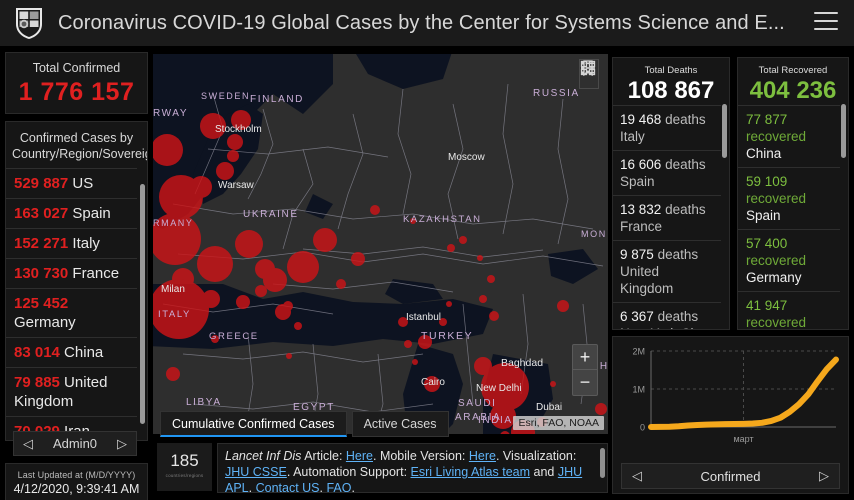  Describe the element at coordinates (287, 487) in the screenshot. I see `credits-link: Contact US` at that location.